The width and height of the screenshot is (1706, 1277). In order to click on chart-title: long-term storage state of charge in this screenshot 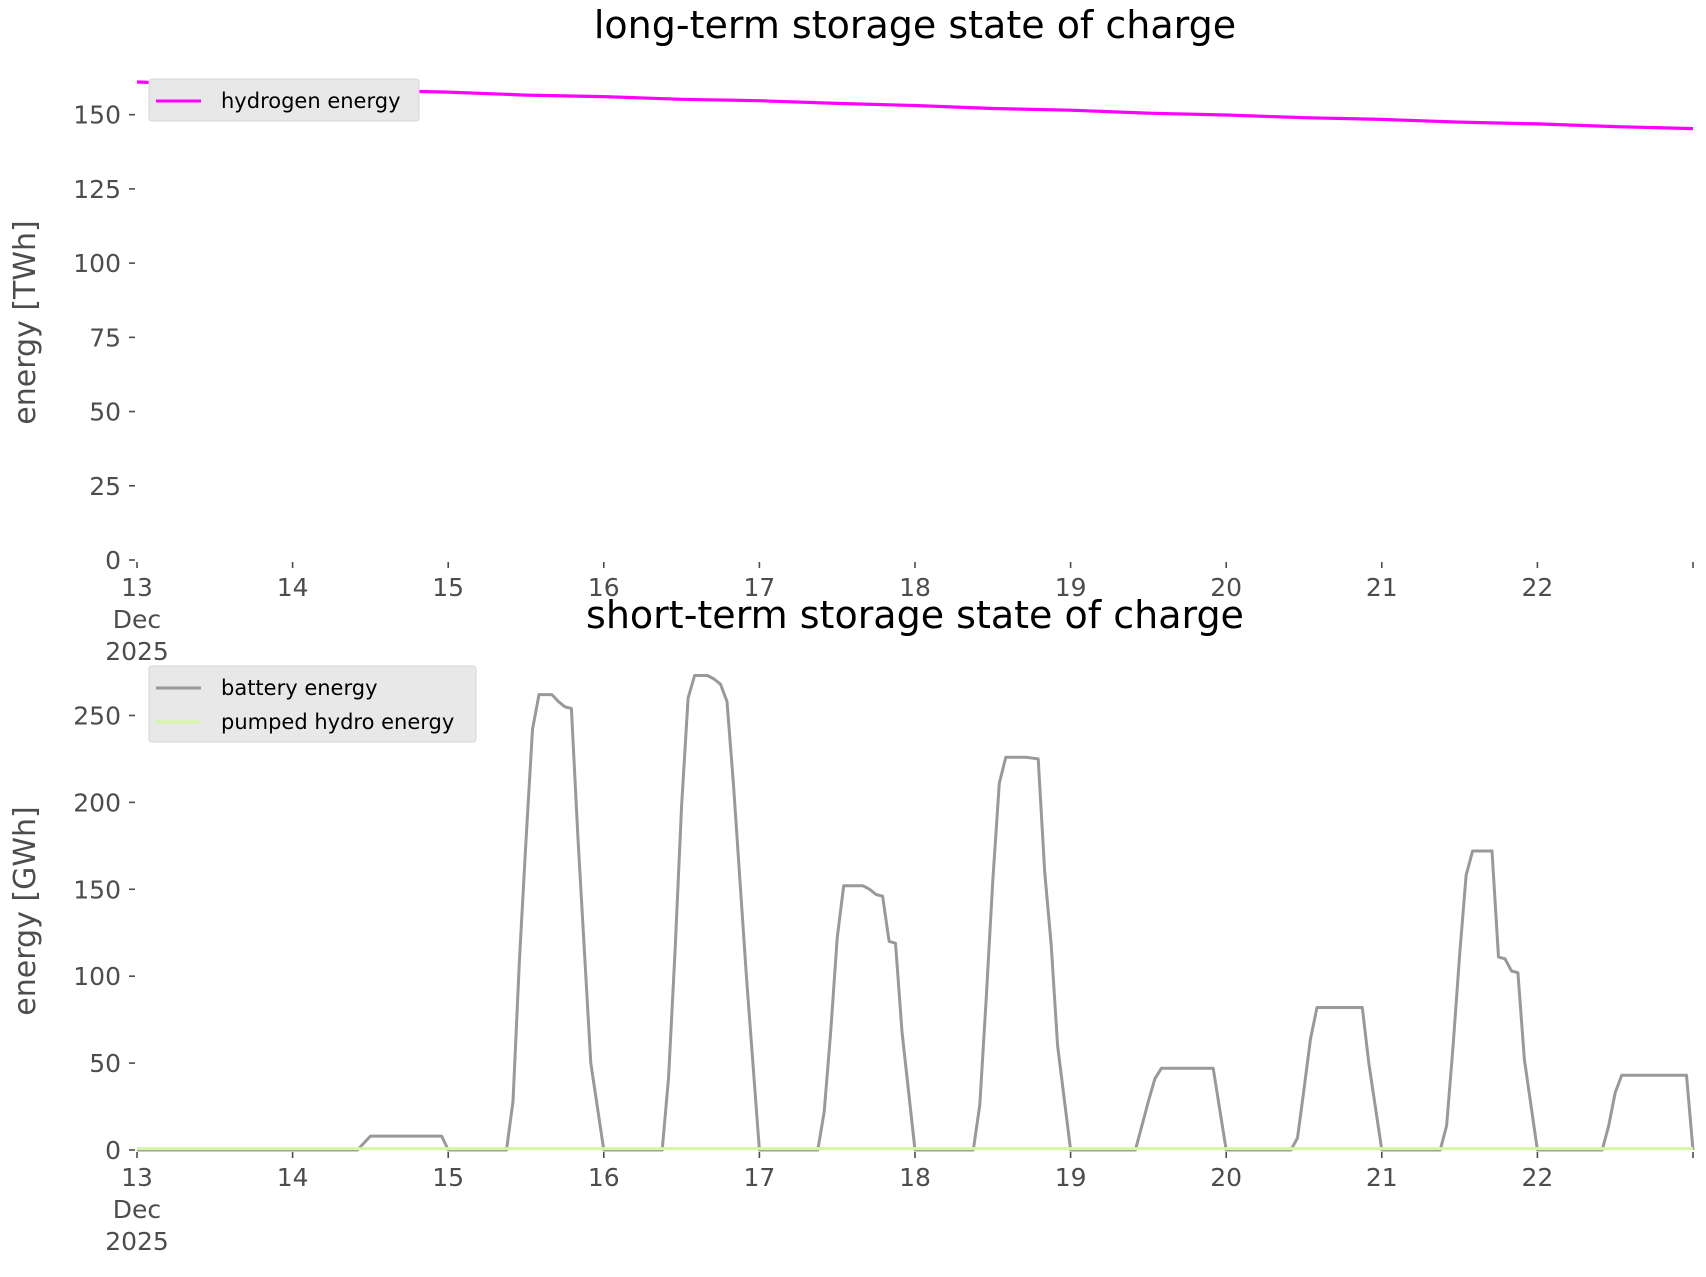, I will do `click(915, 25)`.